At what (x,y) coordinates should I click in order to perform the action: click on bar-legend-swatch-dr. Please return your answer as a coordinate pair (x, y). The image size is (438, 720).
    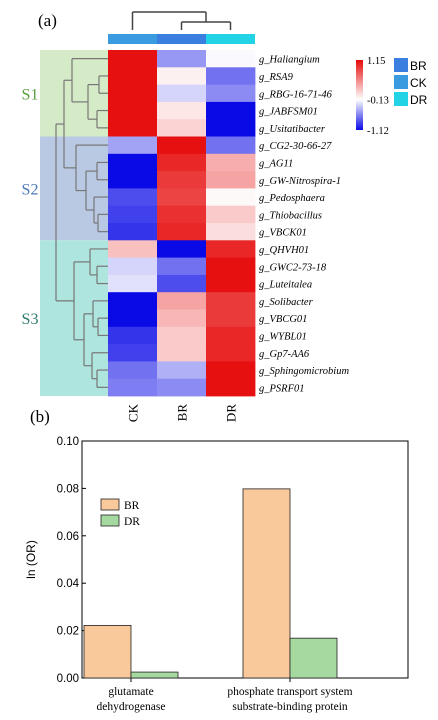
    Looking at the image, I should click on (110, 520).